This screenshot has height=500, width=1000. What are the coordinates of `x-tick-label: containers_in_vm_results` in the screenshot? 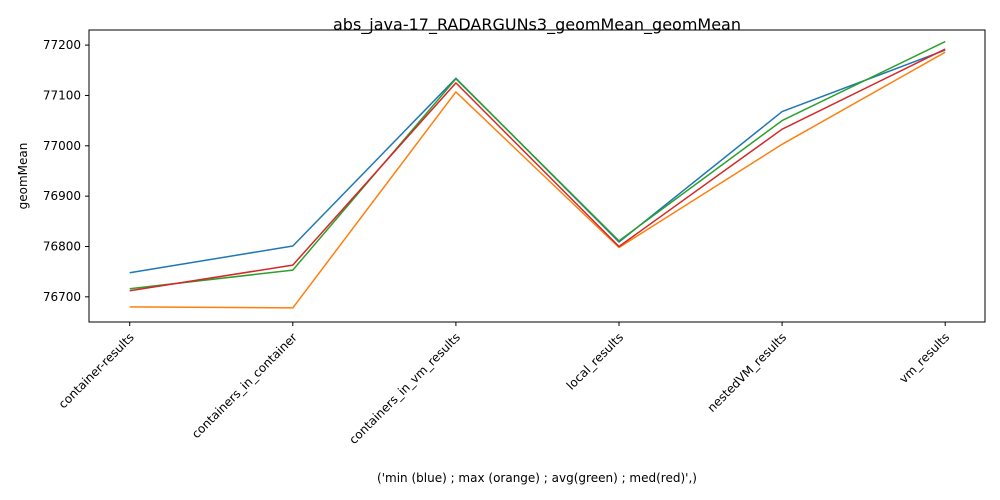 It's located at (404, 388).